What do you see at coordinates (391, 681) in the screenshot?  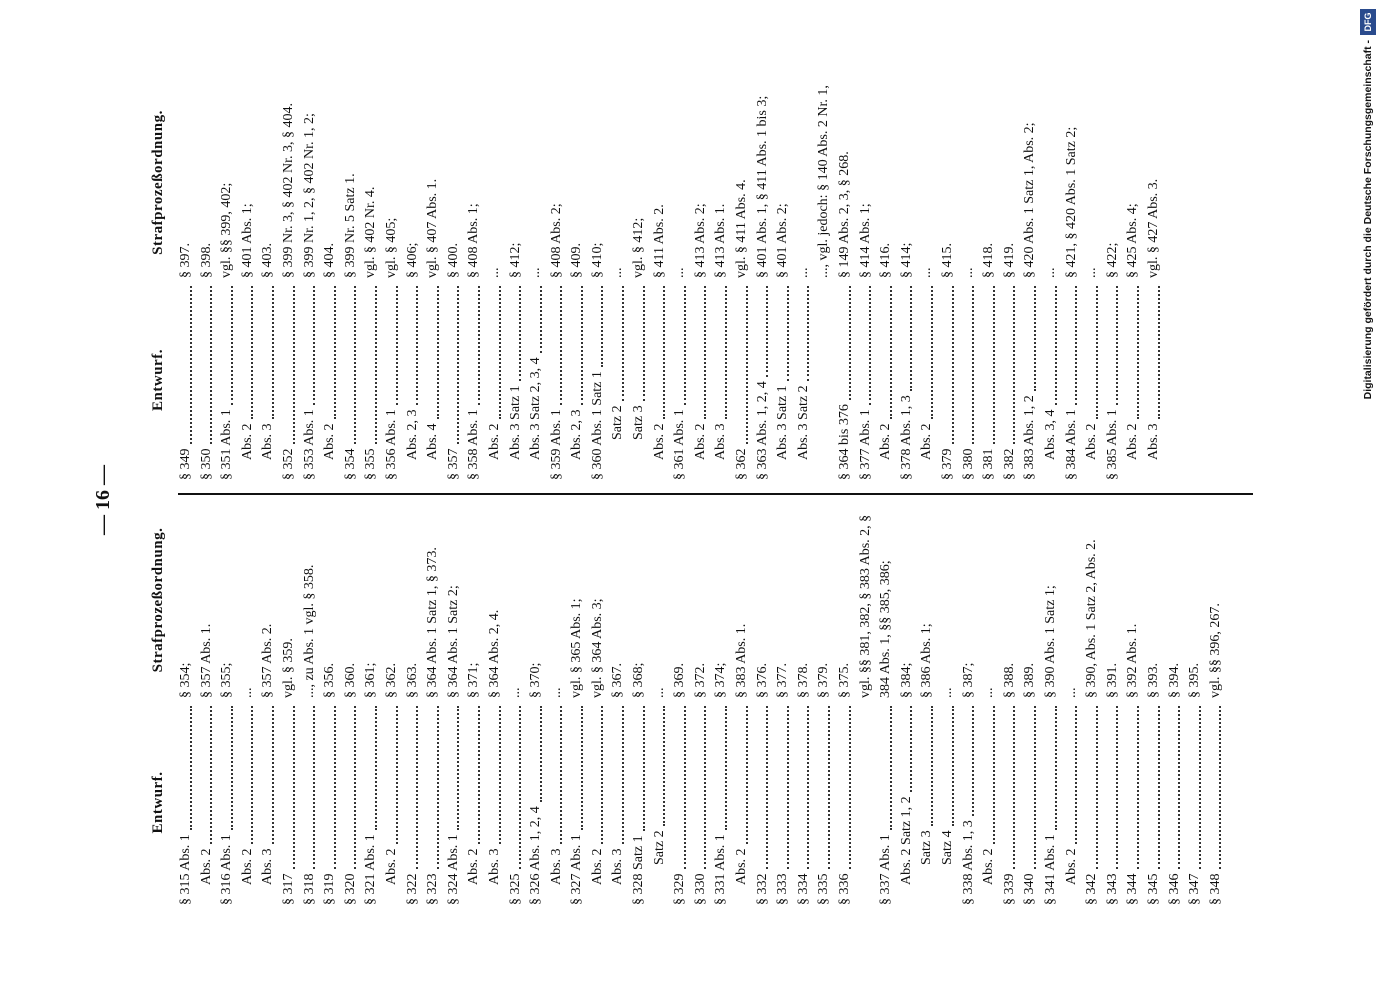 I see `strafprozessordnung-cell: § 362.` at bounding box center [391, 681].